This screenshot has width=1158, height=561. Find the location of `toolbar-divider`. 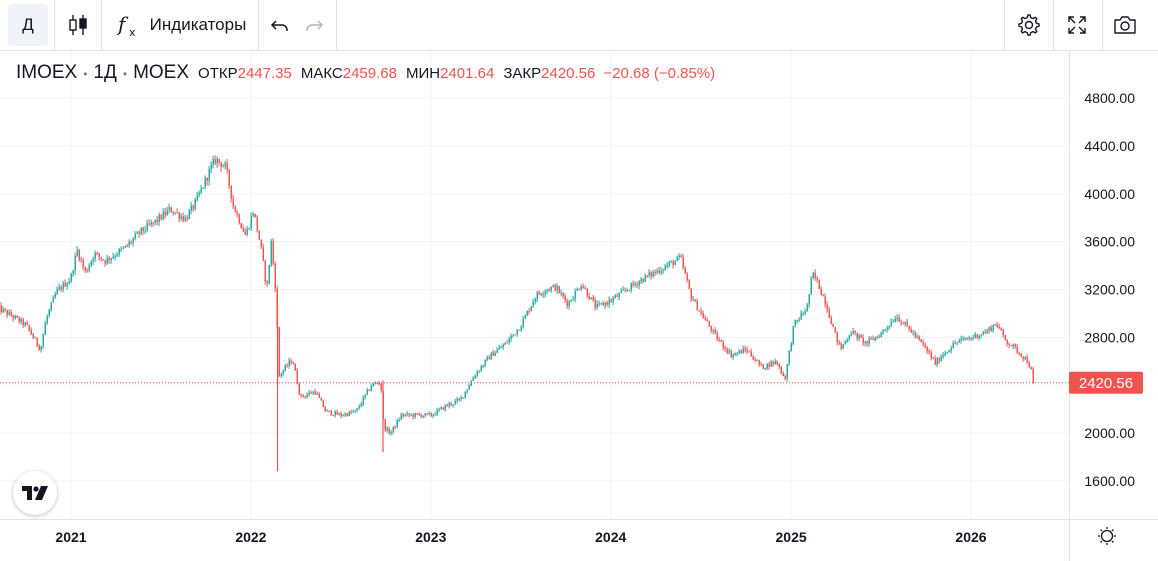

toolbar-divider is located at coordinates (258, 25).